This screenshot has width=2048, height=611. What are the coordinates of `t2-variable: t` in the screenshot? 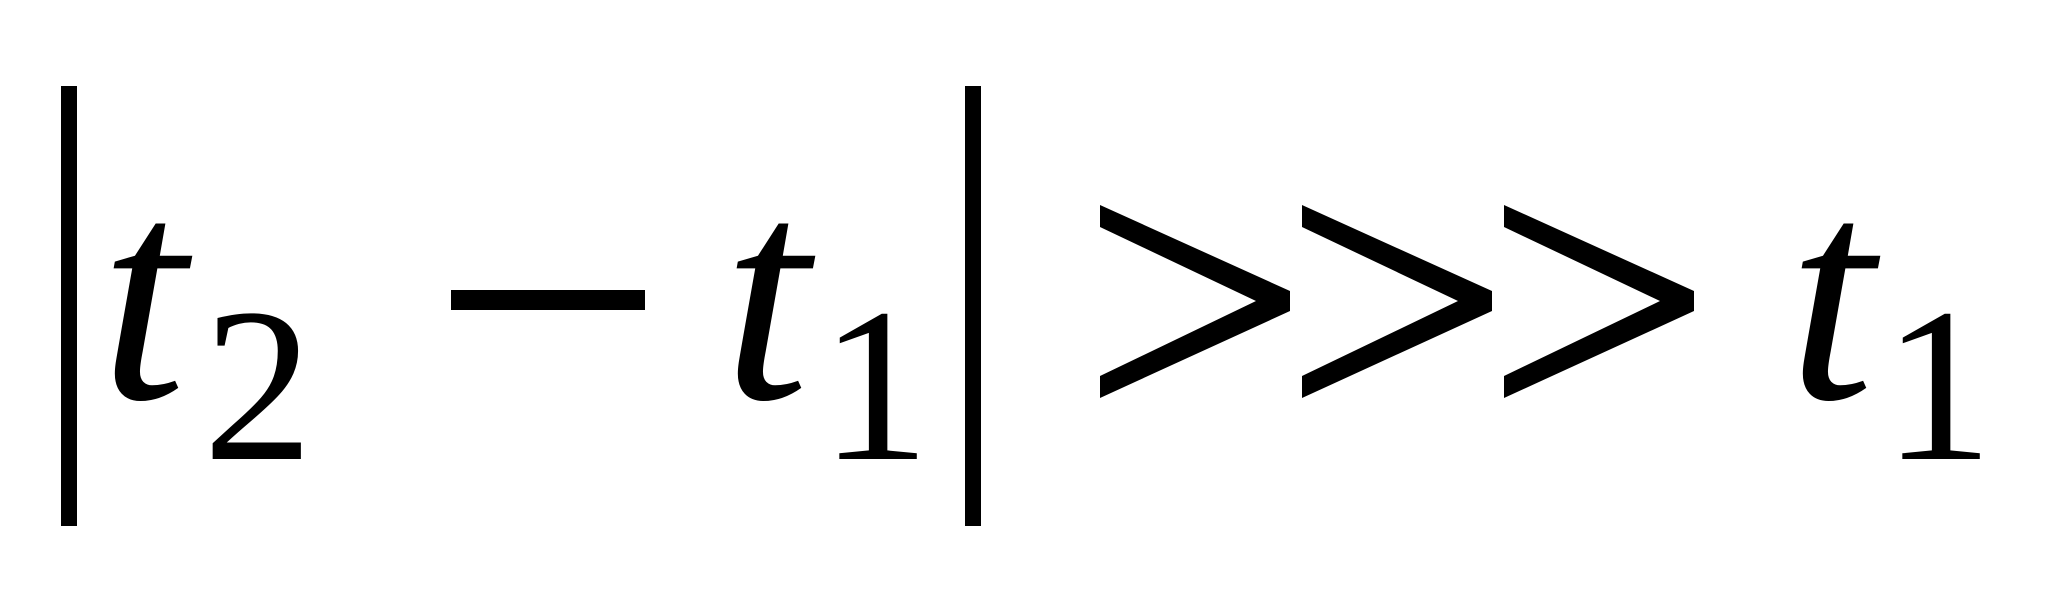 It's located at (143, 294).